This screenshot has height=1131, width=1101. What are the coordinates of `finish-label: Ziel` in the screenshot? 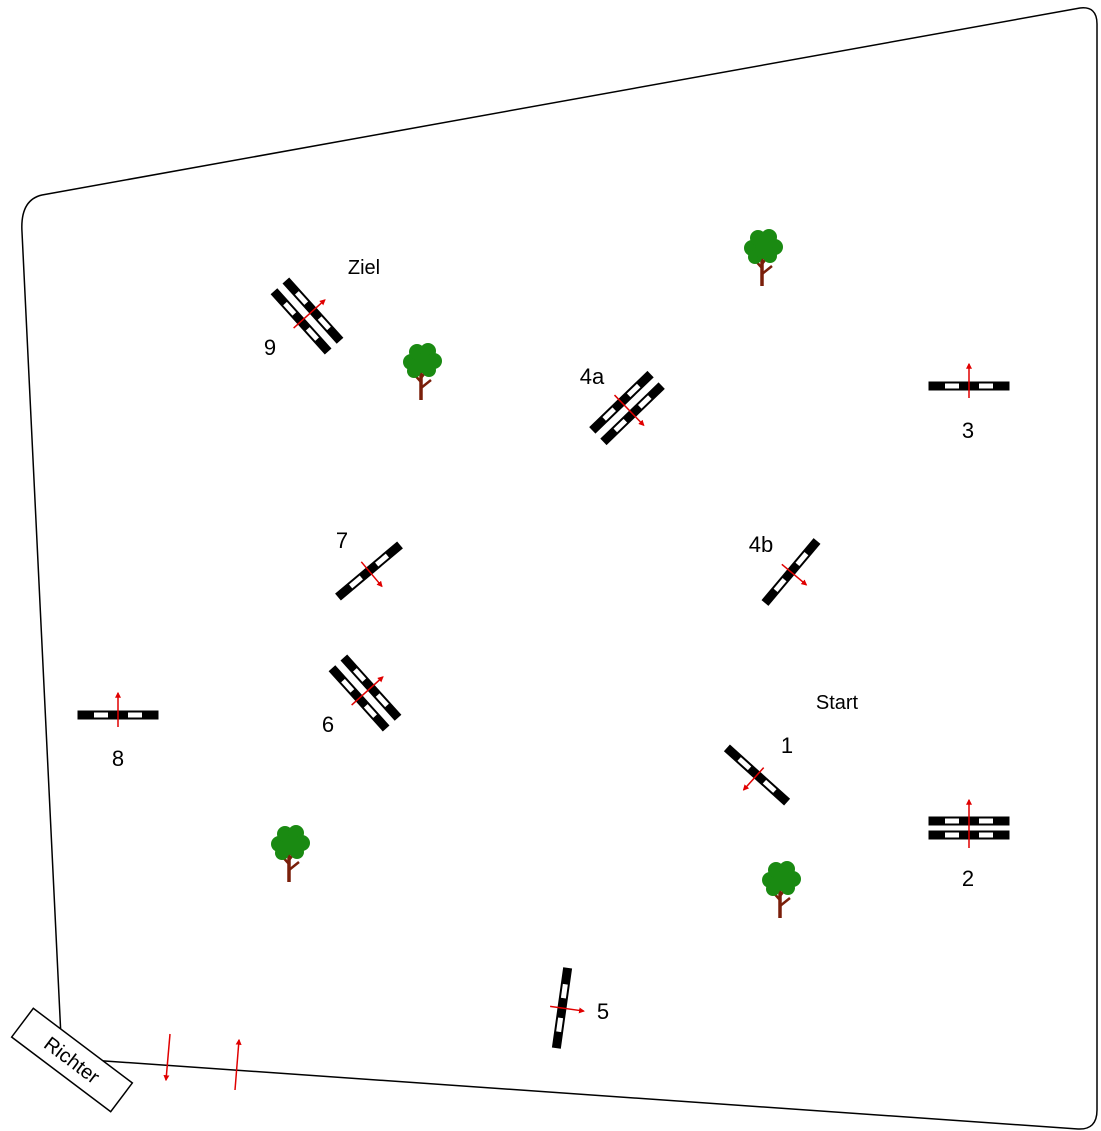 It's located at (364, 268).